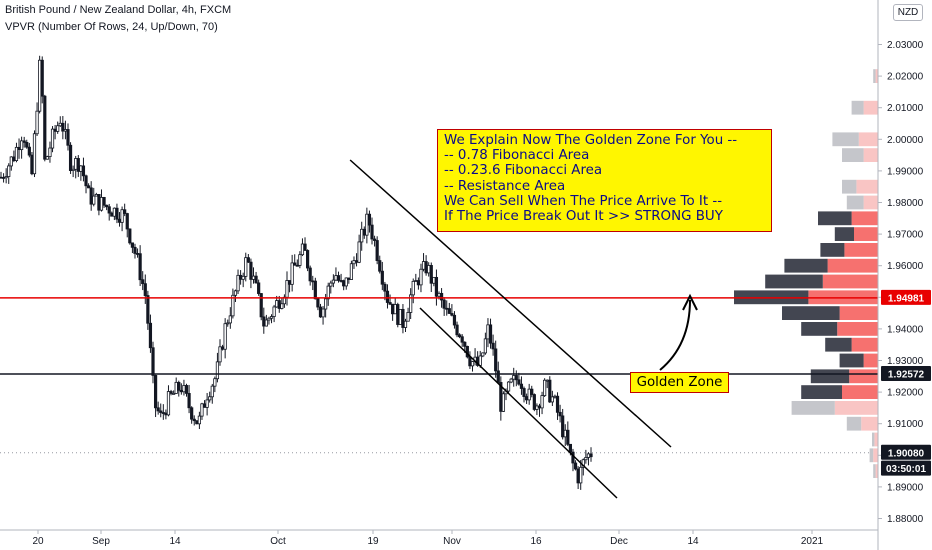 This screenshot has width=932, height=550. I want to click on x-tick-label: 19, so click(373, 541).